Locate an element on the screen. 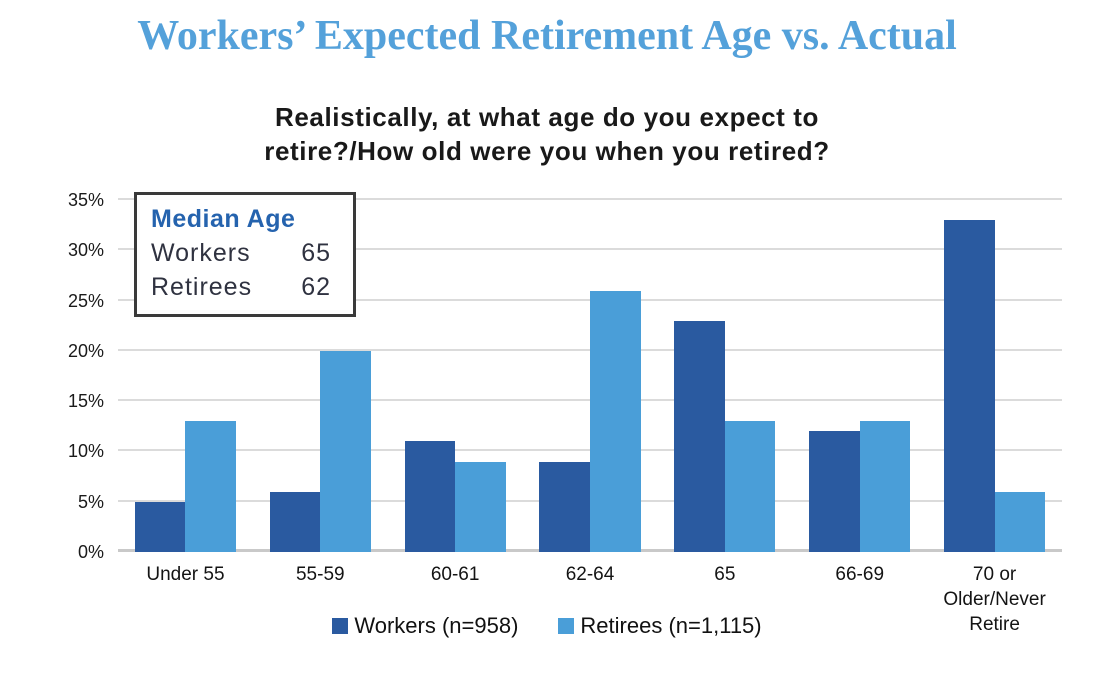  y-tick-label-0: 0% is located at coordinates (90, 552).